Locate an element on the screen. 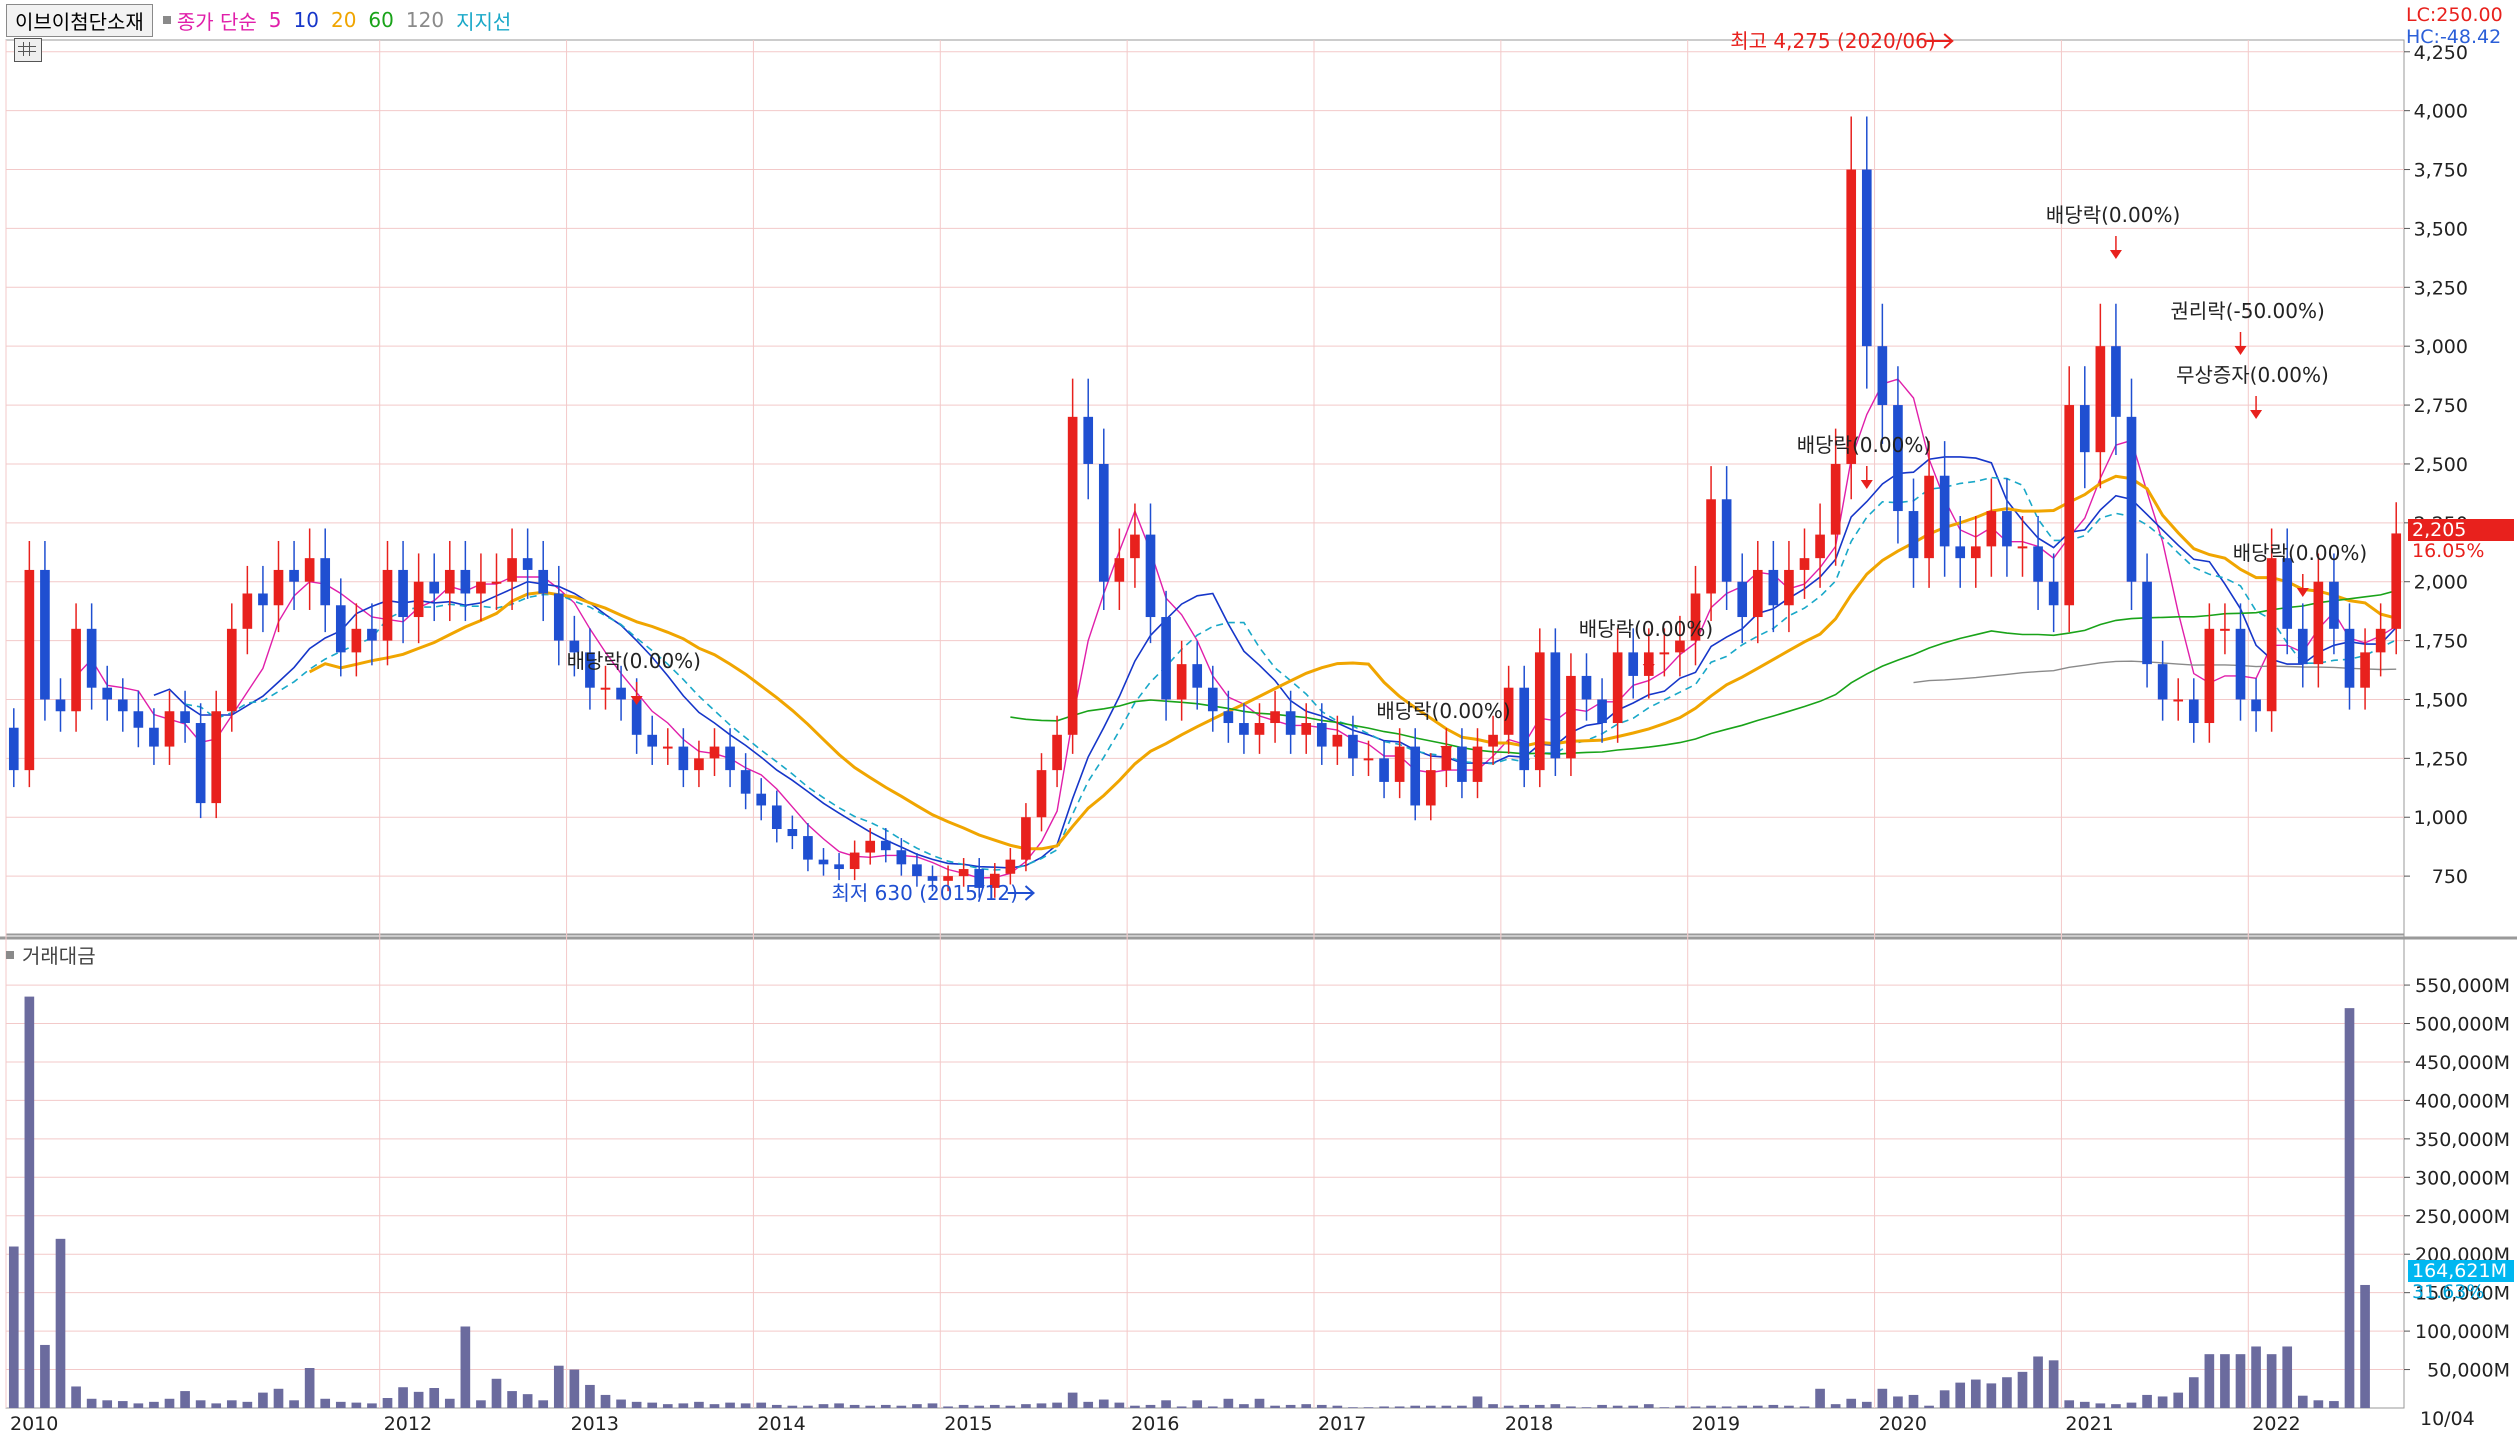 The width and height of the screenshot is (2517, 1434). x-tick-label: 2010 is located at coordinates (34, 1423).